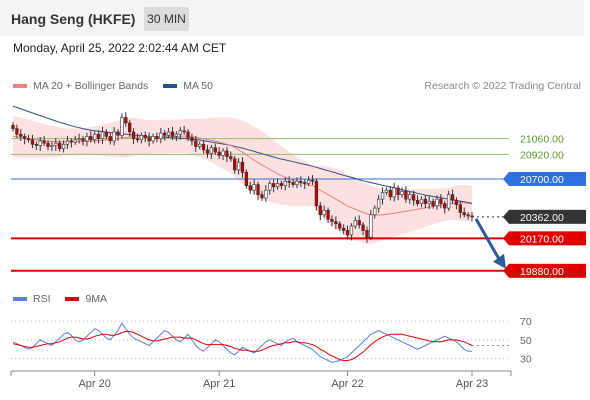 This screenshot has width=590, height=400. Describe the element at coordinates (526, 360) in the screenshot. I see `rsi-tick-30: 30` at that location.